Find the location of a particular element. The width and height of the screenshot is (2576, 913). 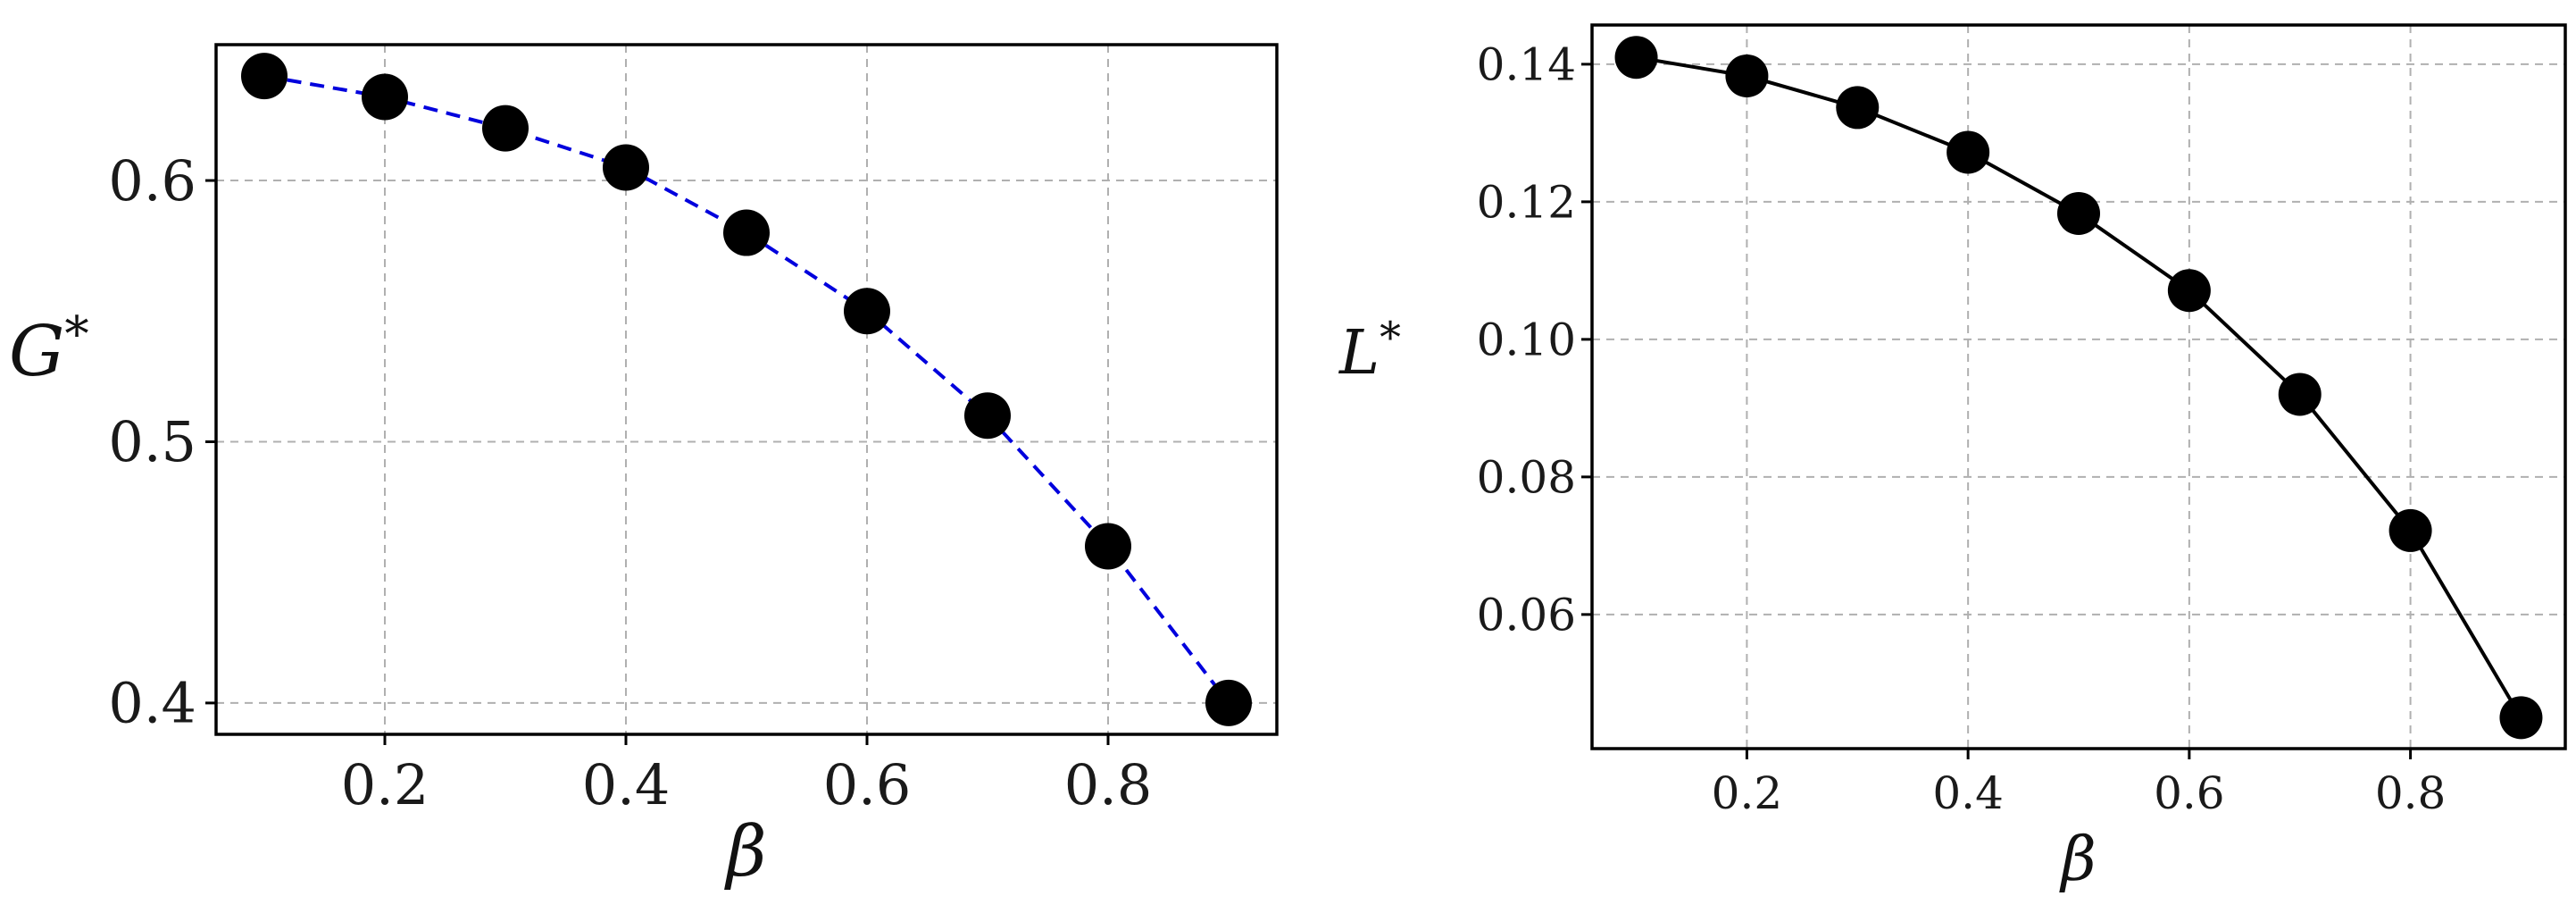

y-axis-label: L* is located at coordinates (1369, 351).